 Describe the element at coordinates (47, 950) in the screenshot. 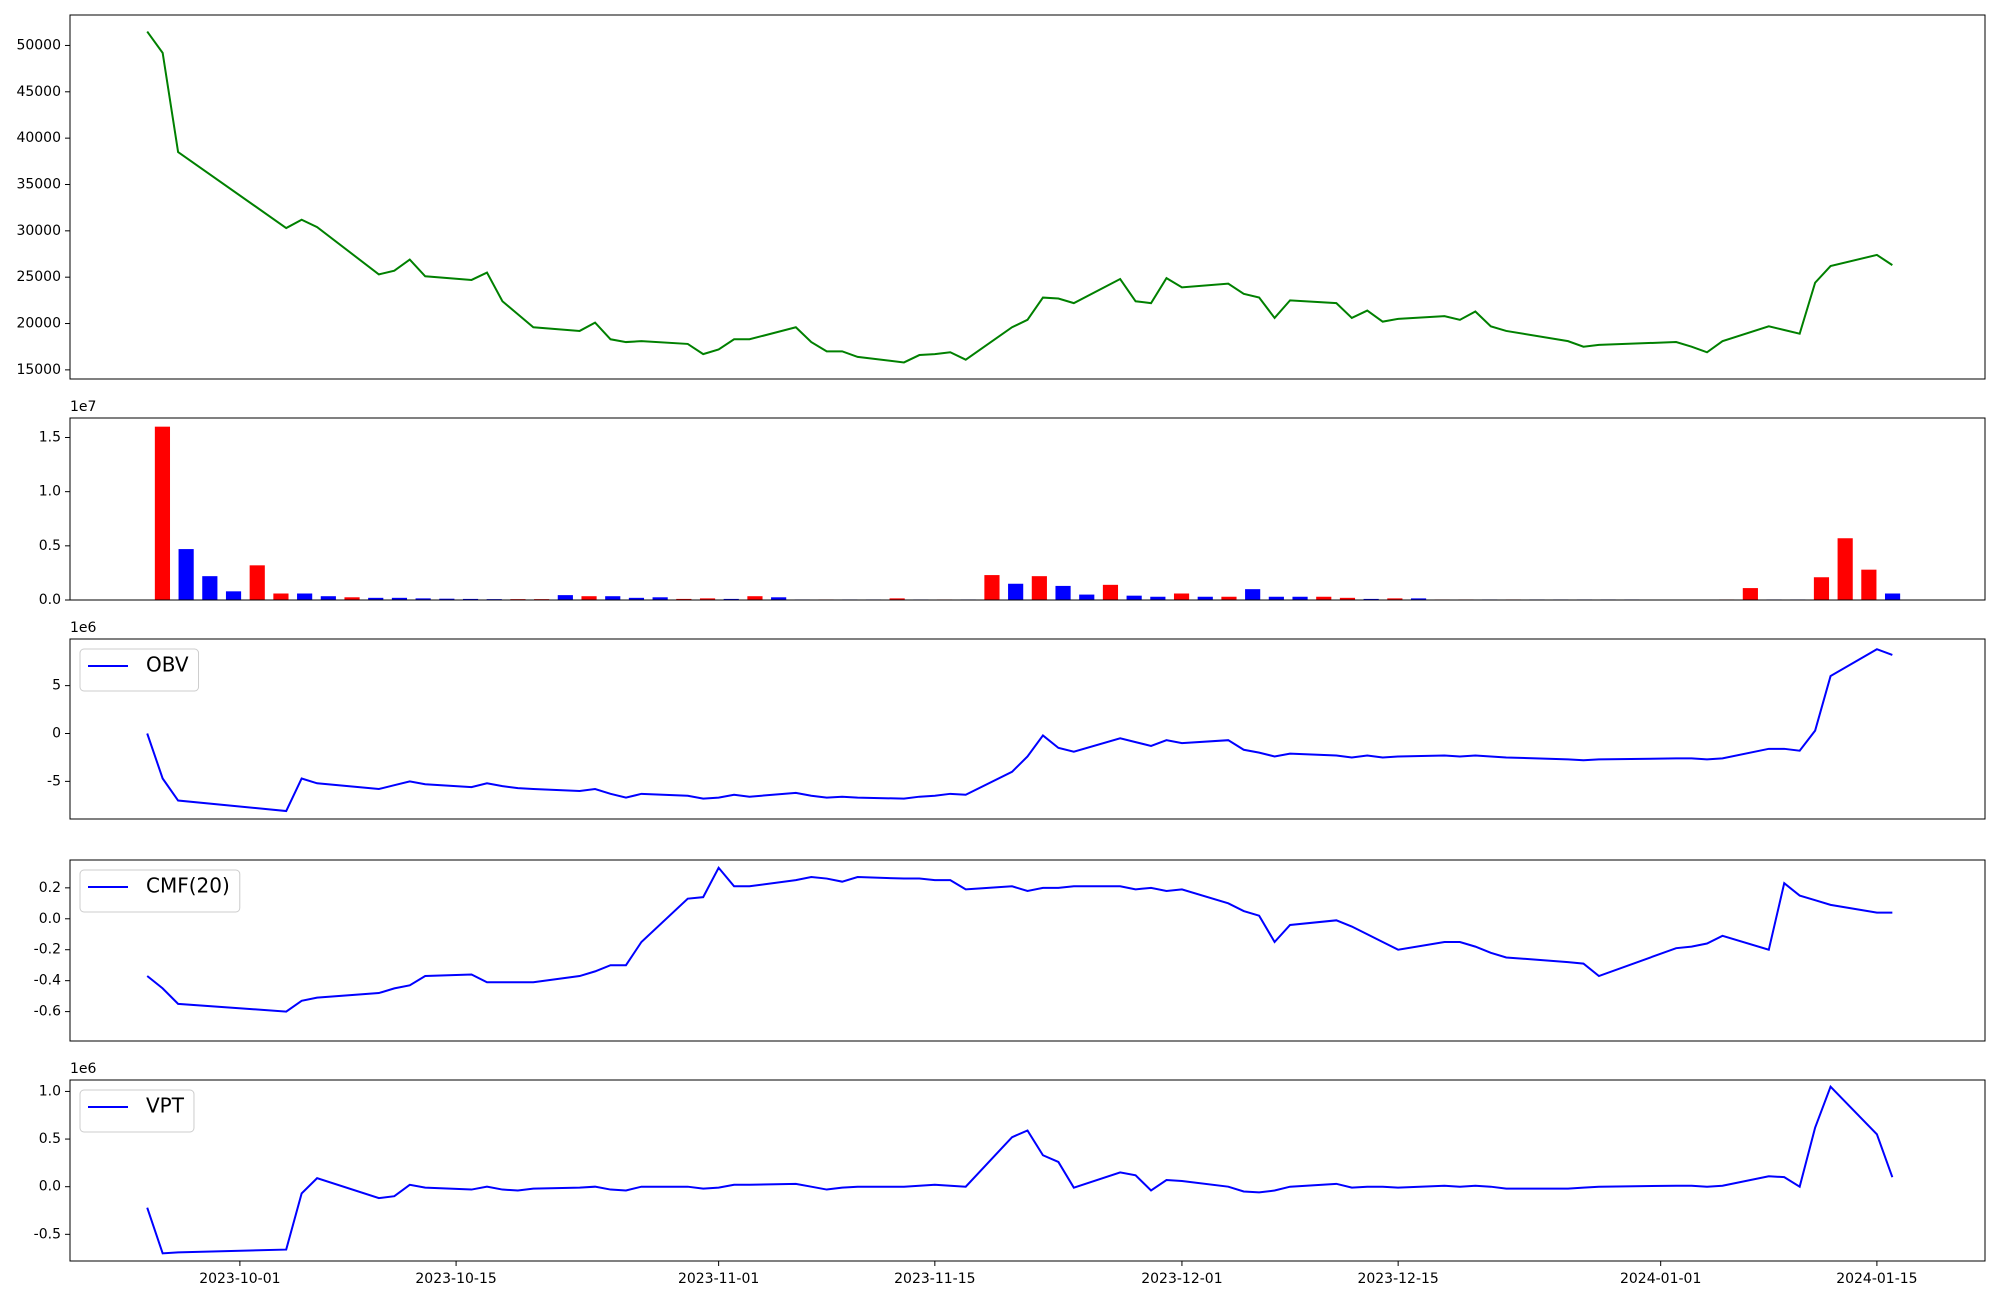

I see `y-tick-label: -0.2` at that location.